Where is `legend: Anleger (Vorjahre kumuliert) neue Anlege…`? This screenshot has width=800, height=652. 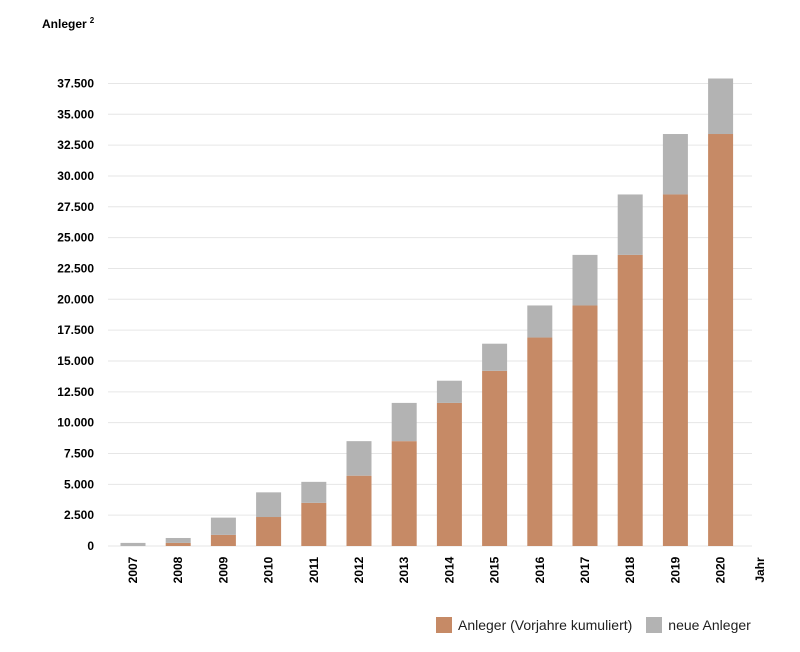 legend: Anleger (Vorjahre kumuliert) neue Anlege… is located at coordinates (600, 625).